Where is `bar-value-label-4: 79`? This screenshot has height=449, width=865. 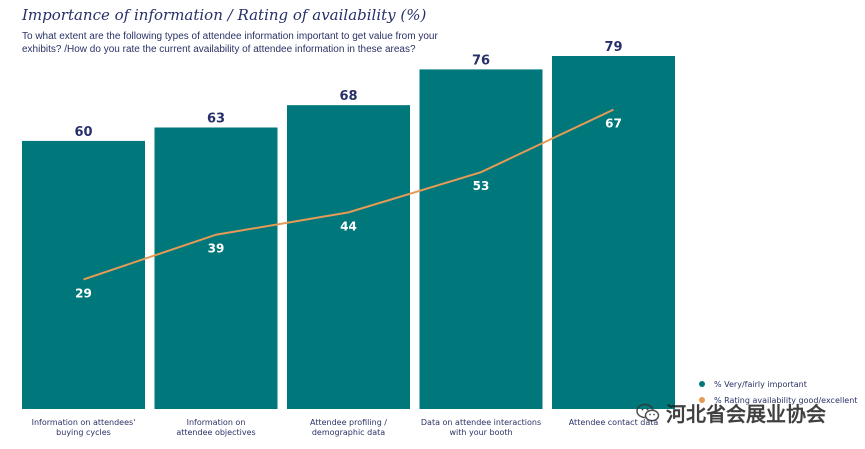 bar-value-label-4: 79 is located at coordinates (613, 47).